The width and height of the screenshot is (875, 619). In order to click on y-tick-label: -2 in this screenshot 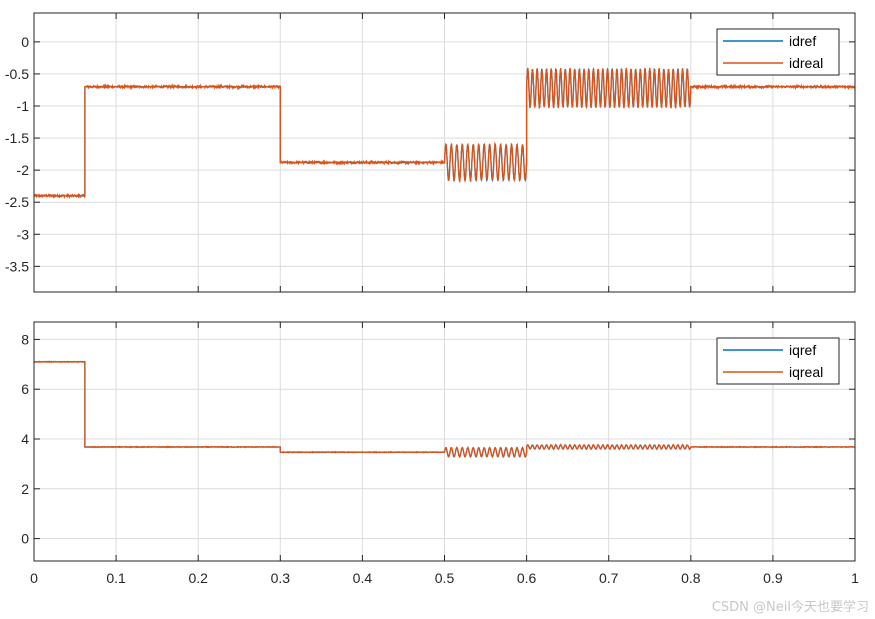, I will do `click(23, 170)`.